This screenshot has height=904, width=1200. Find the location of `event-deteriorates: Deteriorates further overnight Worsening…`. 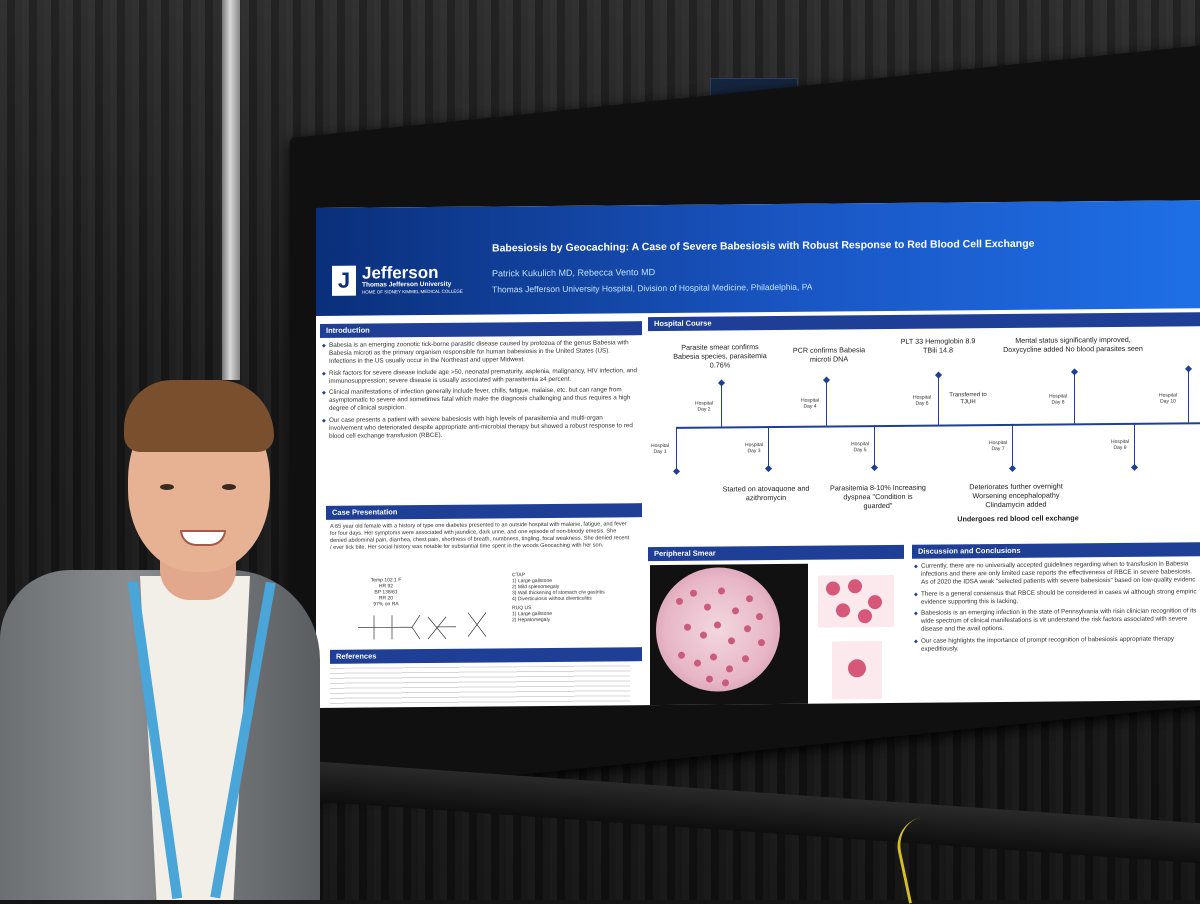

event-deteriorates: Deteriorates further overnight Worsening… is located at coordinates (1016, 495).